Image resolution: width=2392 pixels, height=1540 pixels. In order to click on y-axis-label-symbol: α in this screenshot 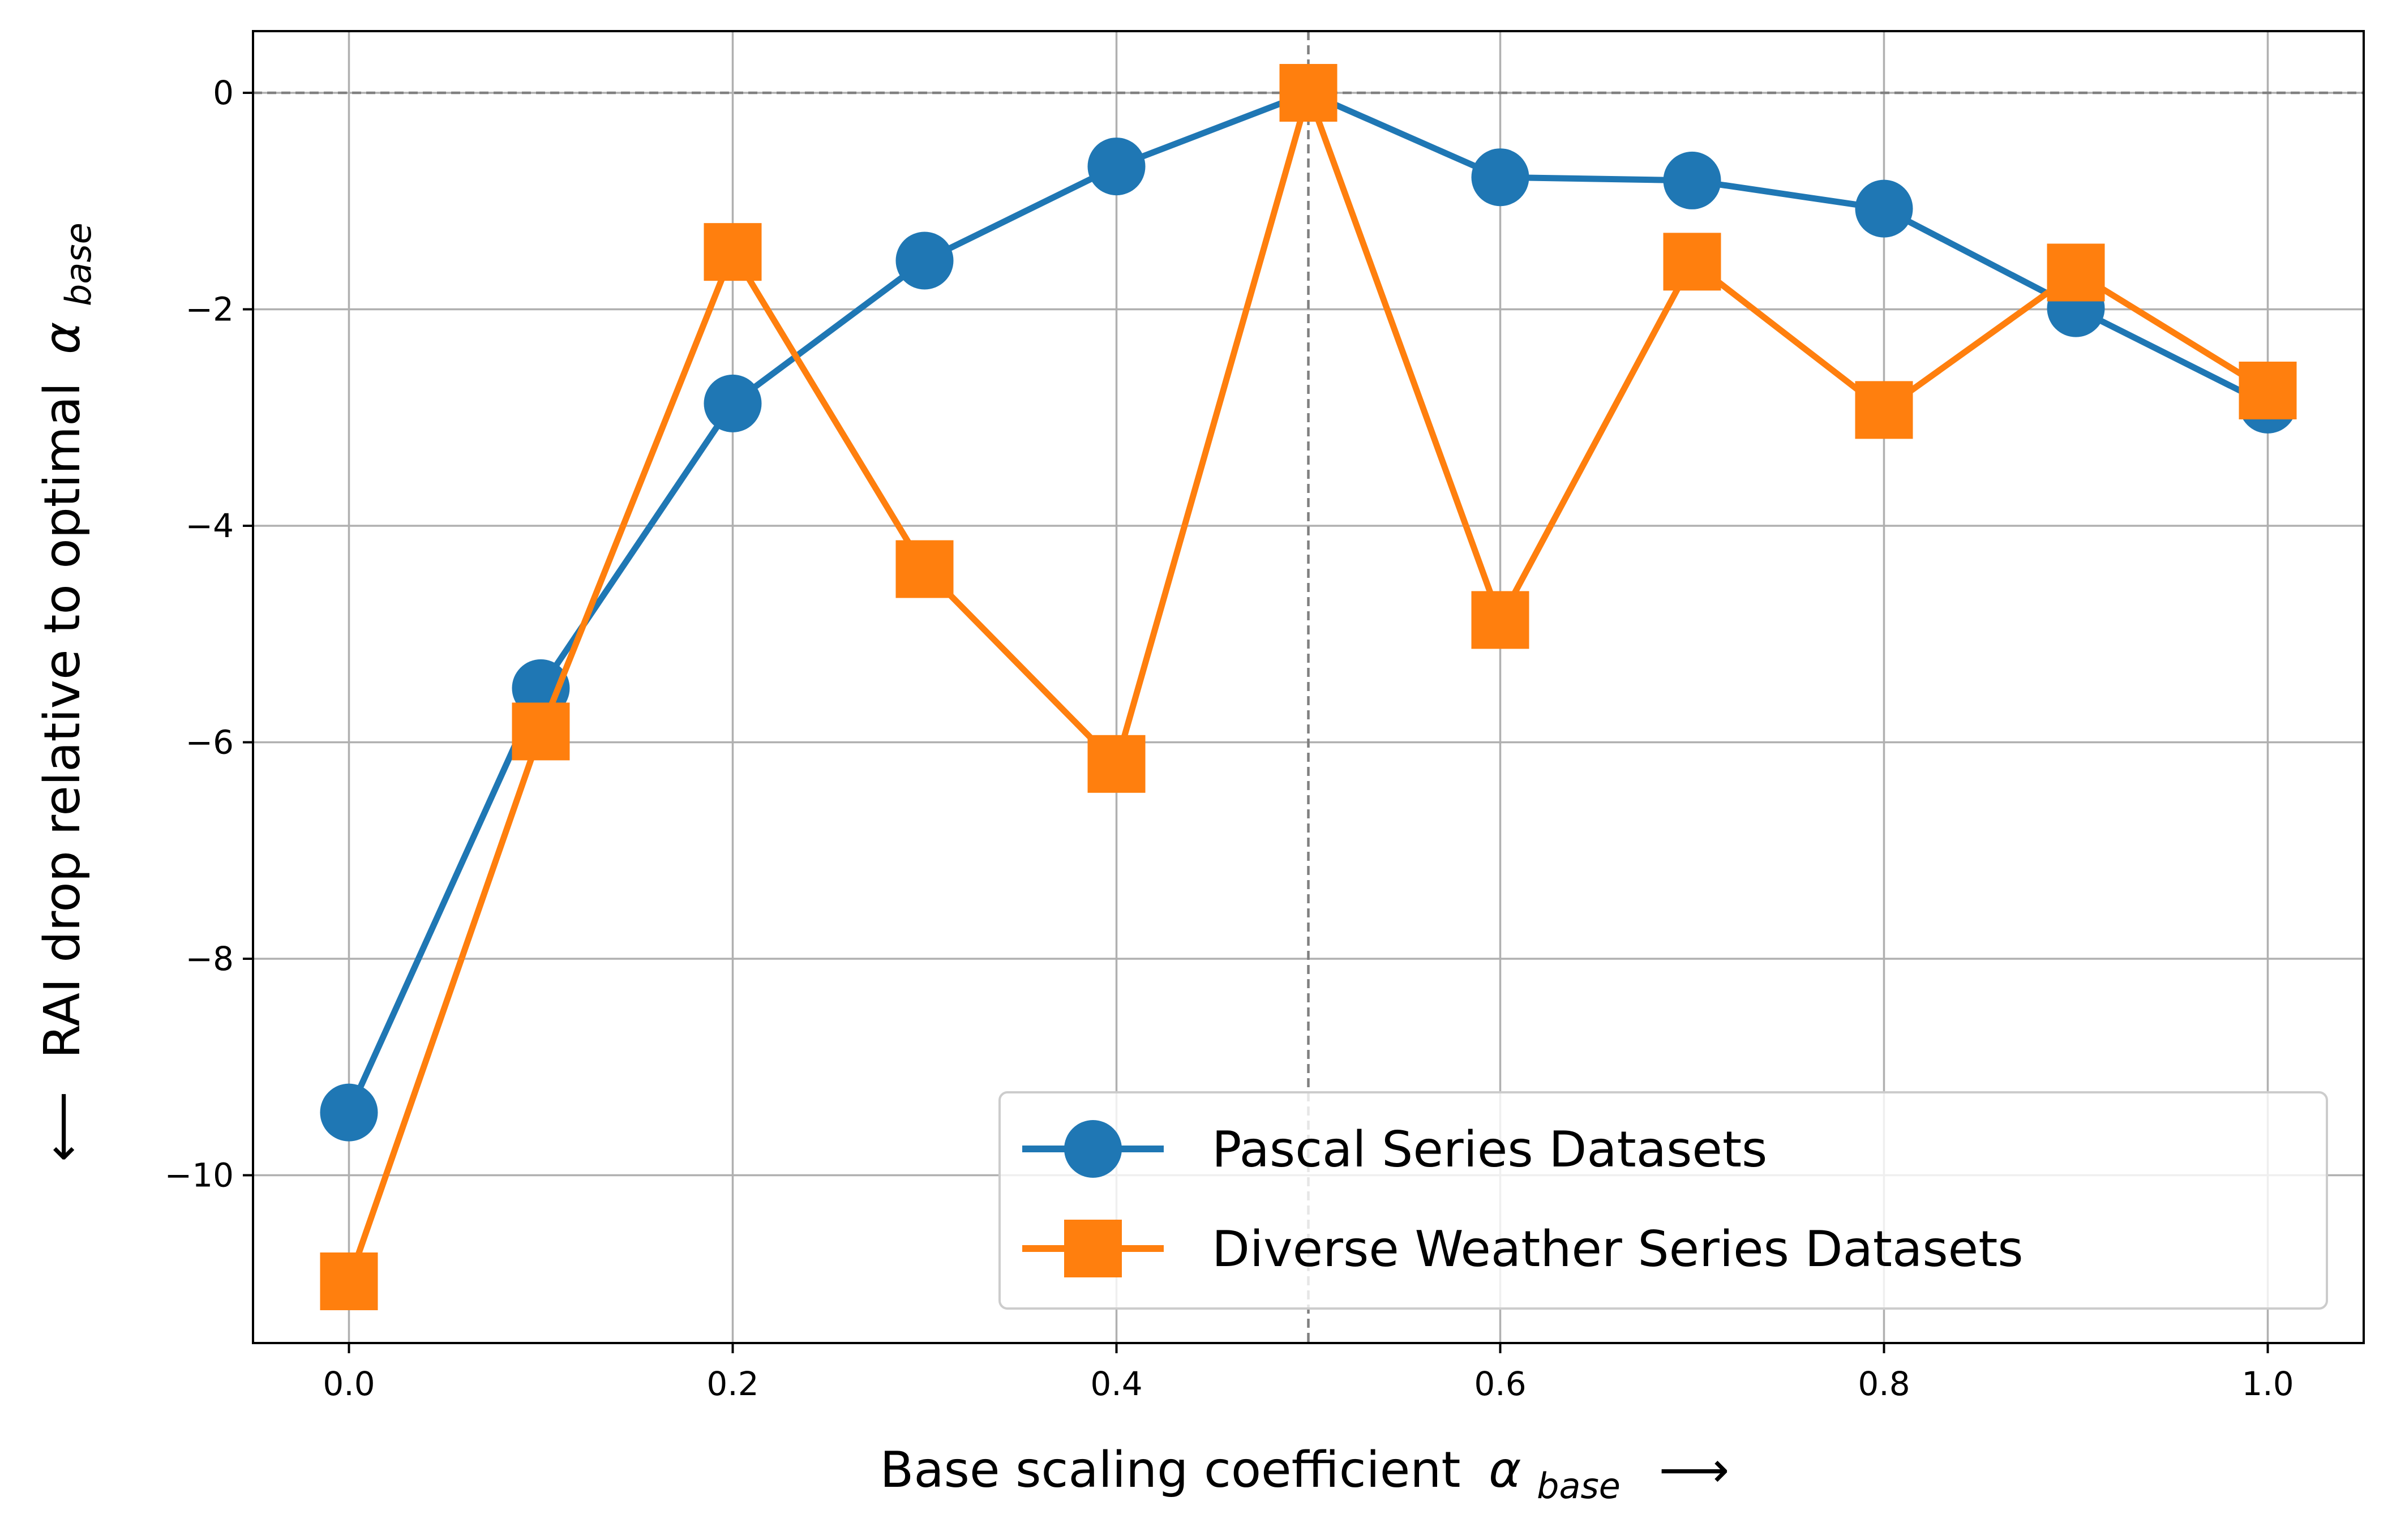, I will do `click(62, 338)`.